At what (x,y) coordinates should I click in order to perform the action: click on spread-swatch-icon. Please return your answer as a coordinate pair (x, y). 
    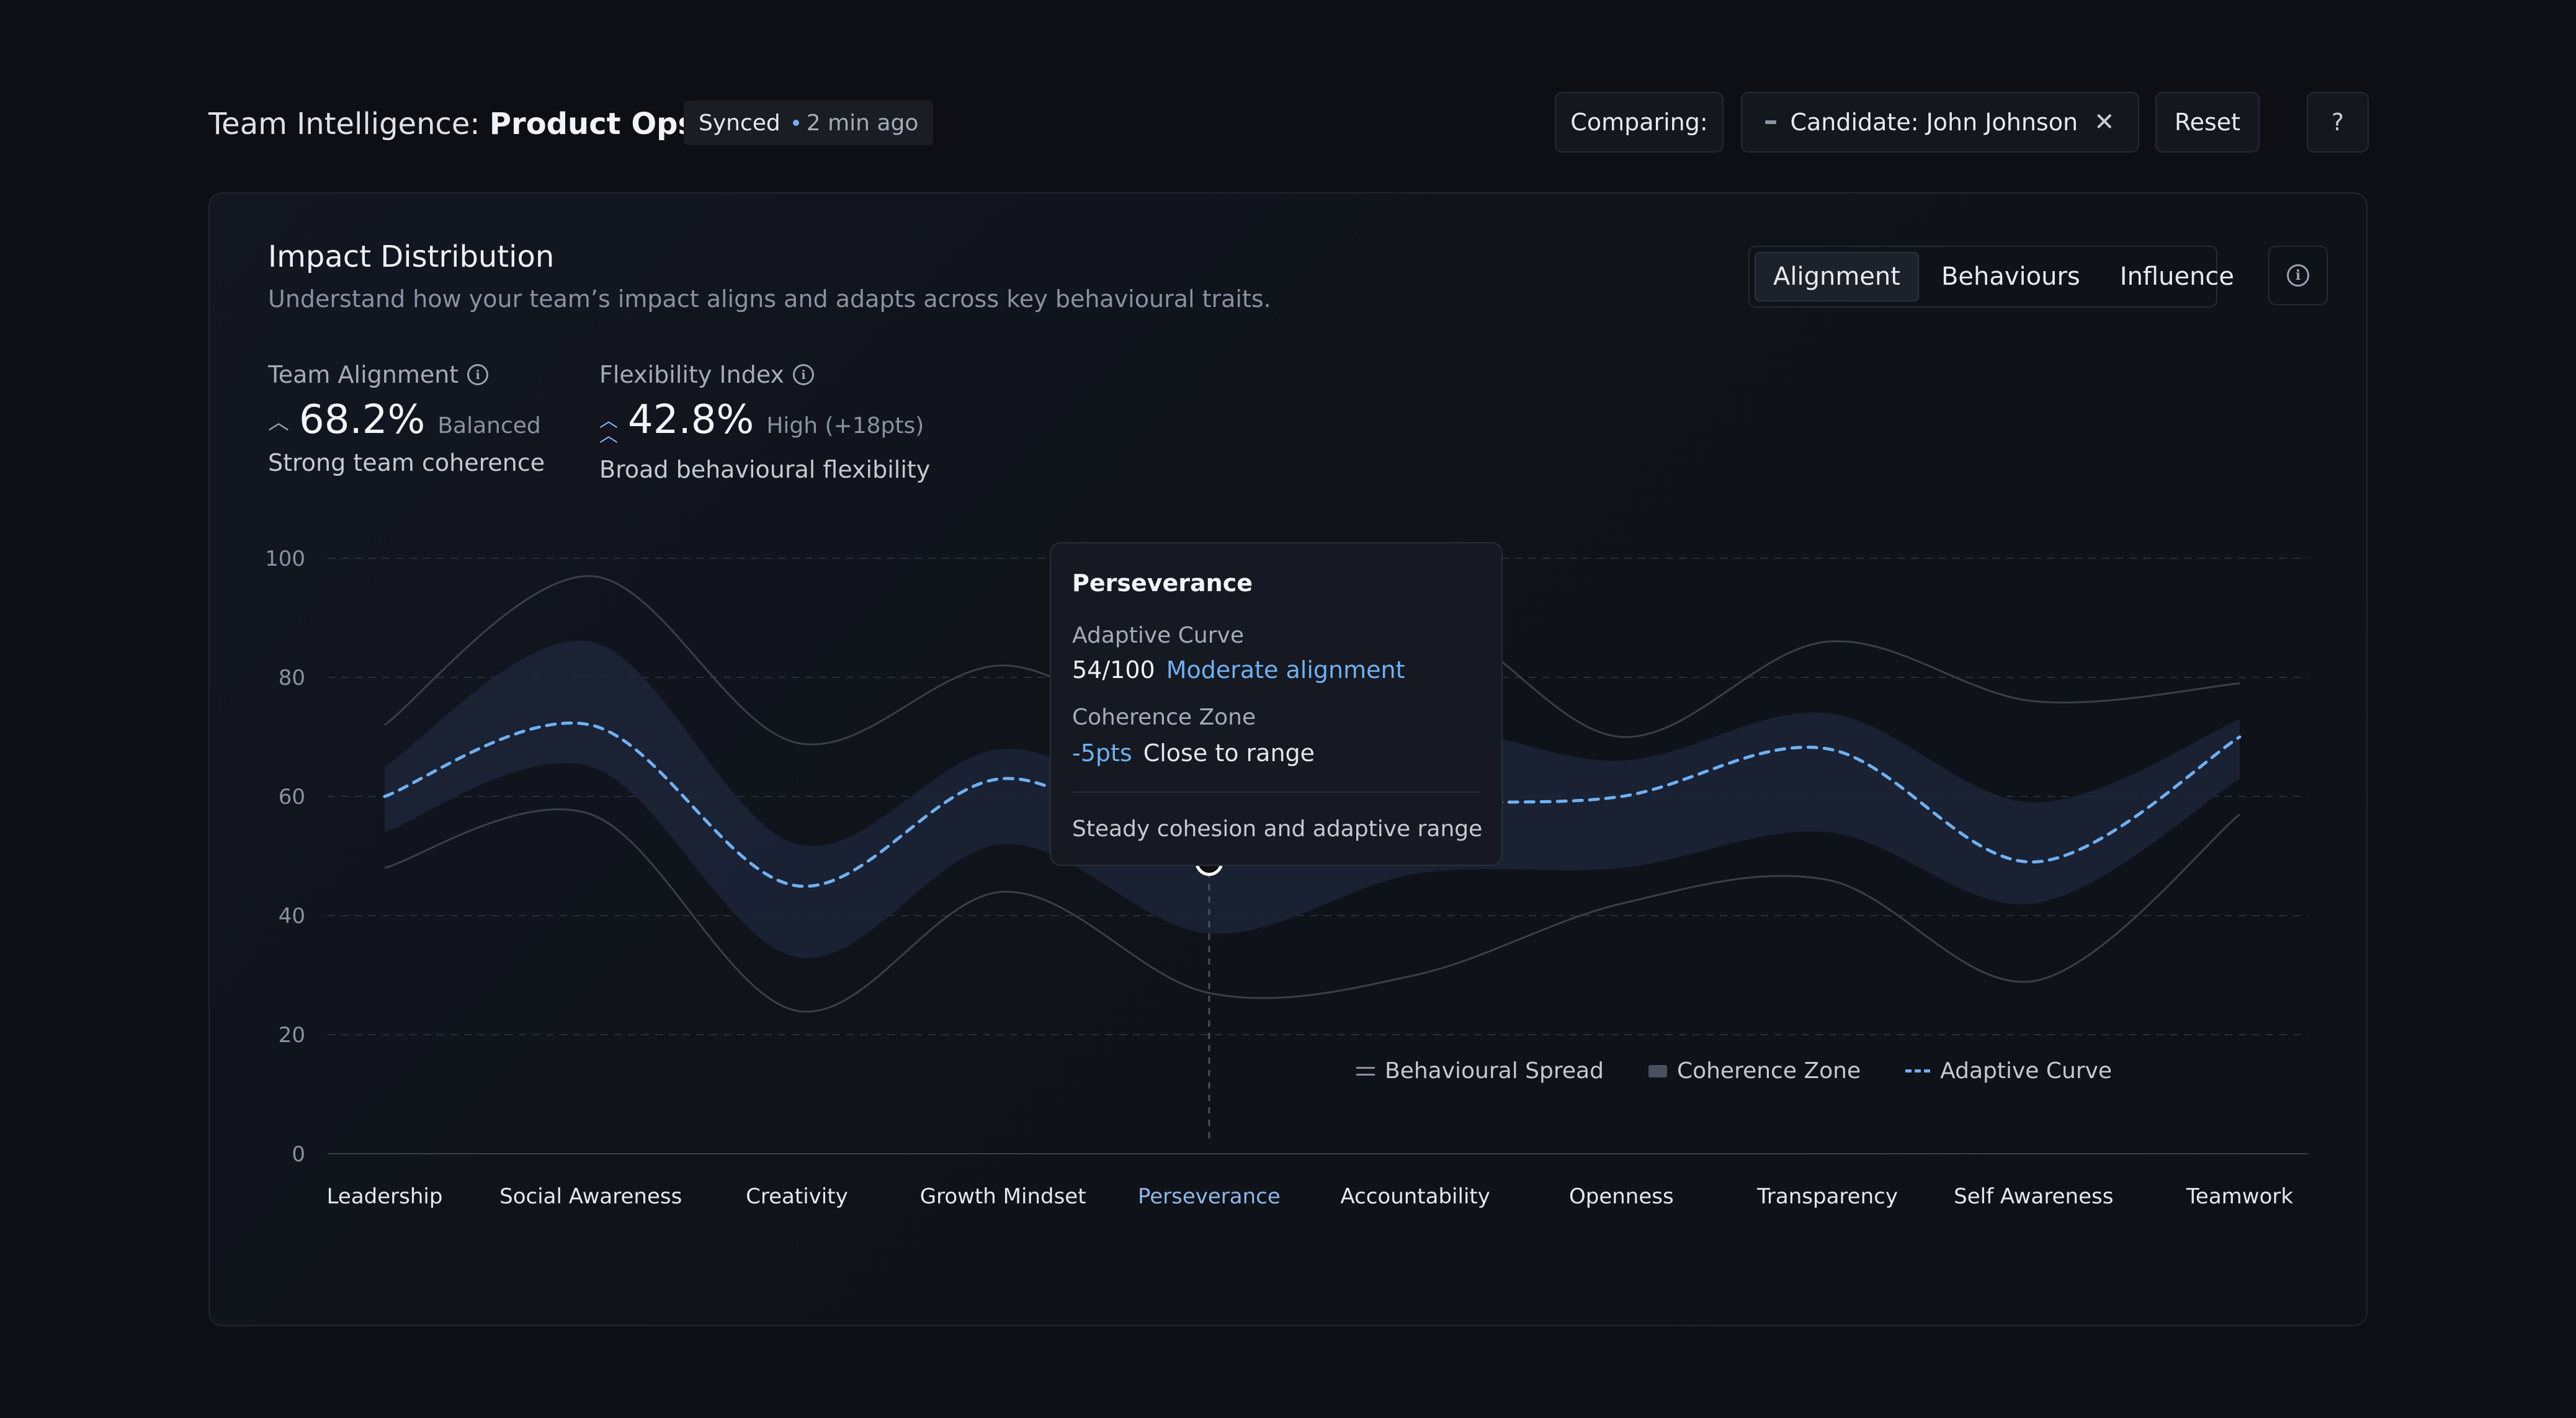
    Looking at the image, I should click on (1365, 1071).